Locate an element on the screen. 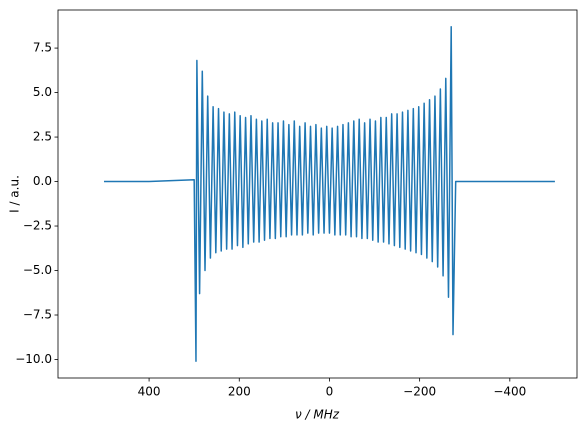  y-tick-label: −7.5 is located at coordinates (37, 315).